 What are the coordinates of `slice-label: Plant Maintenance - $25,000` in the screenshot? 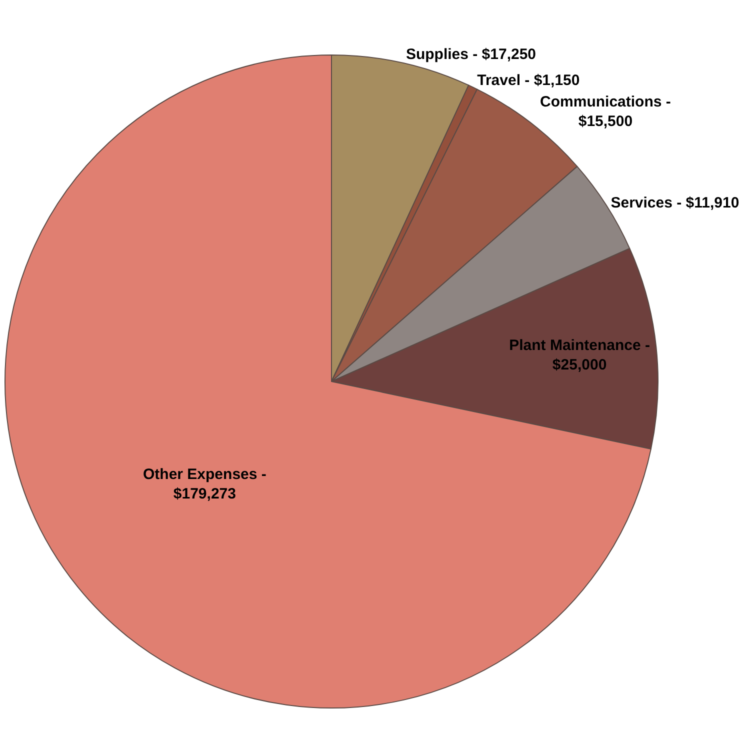 It's located at (579, 355).